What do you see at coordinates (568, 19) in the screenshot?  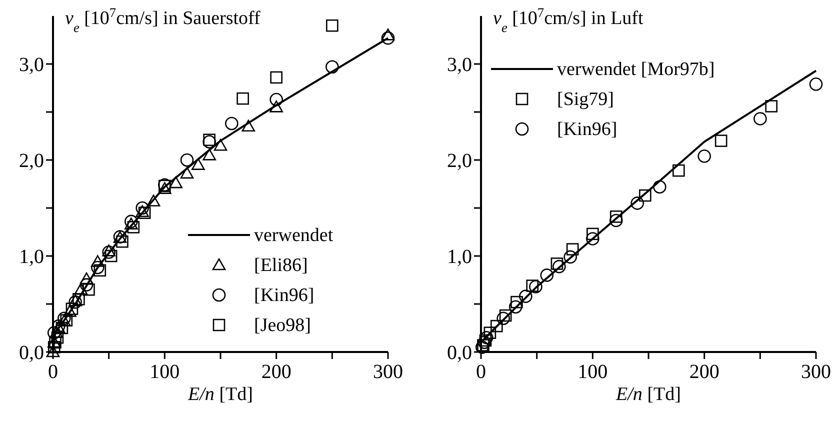 I see `y-axis-title: v$_{e}$ [10$^{7}$cm/s] in Luft` at bounding box center [568, 19].